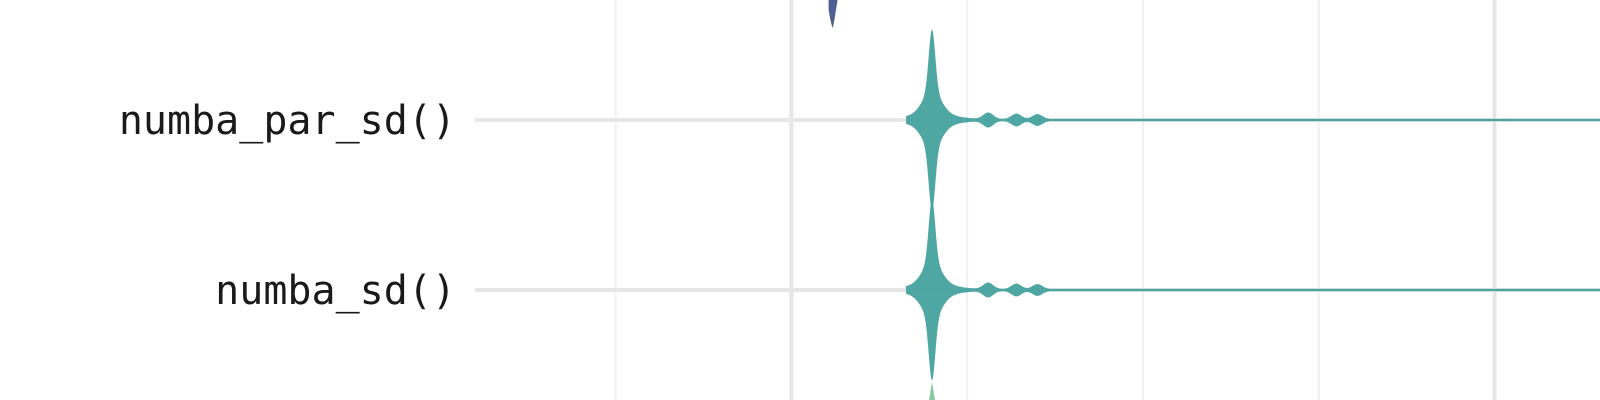 This screenshot has width=1600, height=400. I want to click on violin-partial-above, so click(833, 14).